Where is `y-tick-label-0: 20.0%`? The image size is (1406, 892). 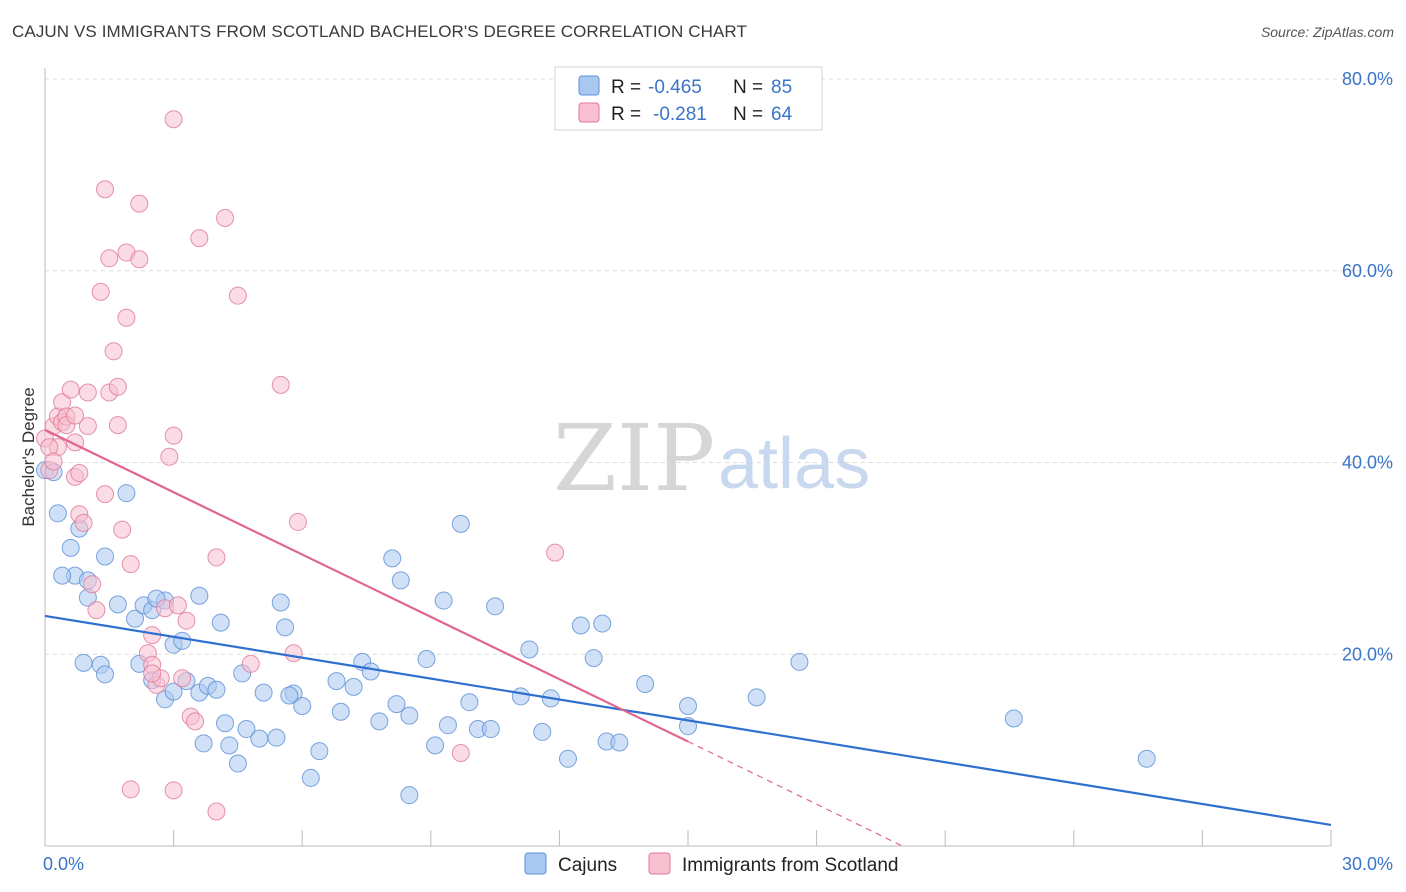 y-tick-label-0: 20.0% is located at coordinates (1367, 654).